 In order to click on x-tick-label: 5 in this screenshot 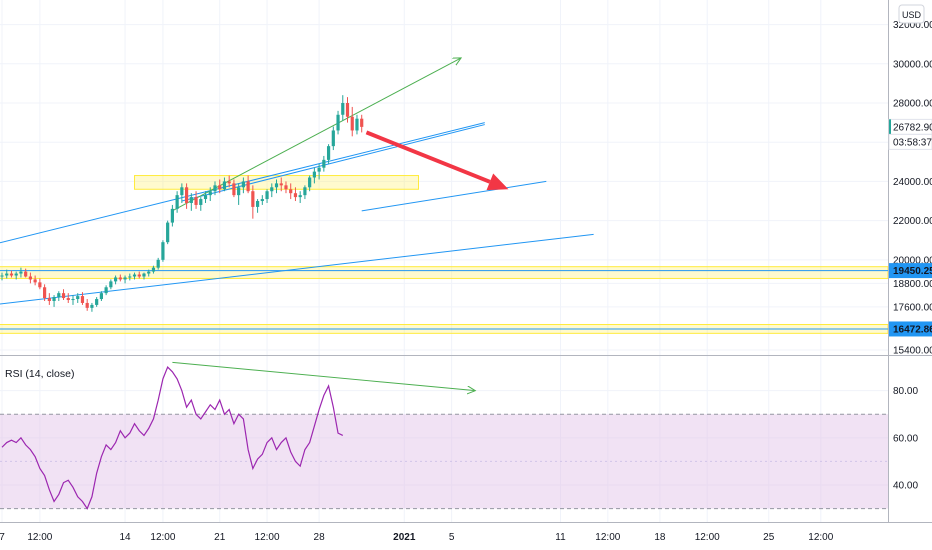, I will do `click(452, 537)`.